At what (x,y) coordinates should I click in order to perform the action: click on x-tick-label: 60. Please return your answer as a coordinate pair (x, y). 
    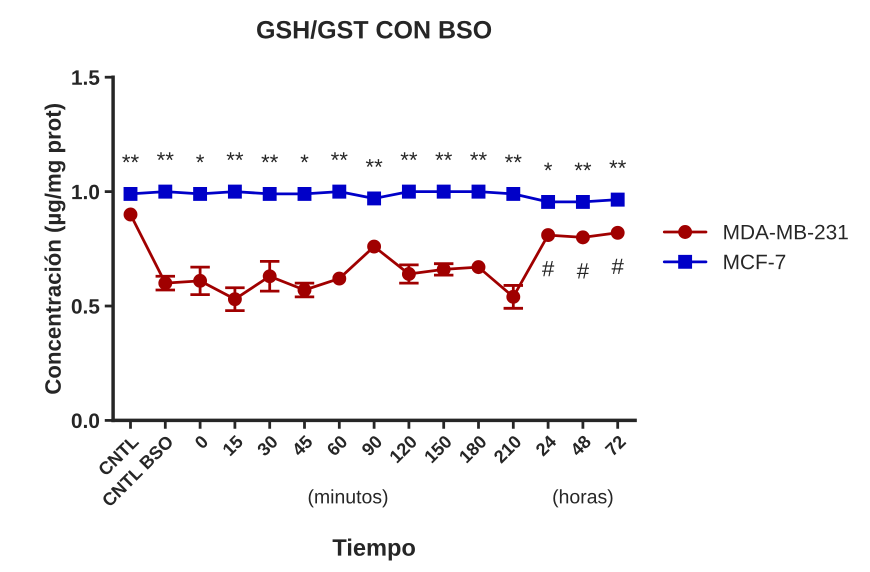
    Looking at the image, I should click on (337, 445).